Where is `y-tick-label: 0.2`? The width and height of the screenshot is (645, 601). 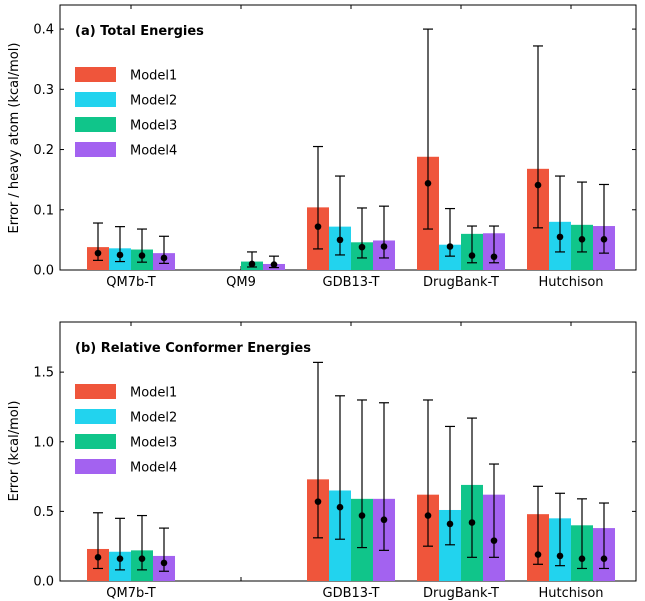 y-tick-label: 0.2 is located at coordinates (43, 150).